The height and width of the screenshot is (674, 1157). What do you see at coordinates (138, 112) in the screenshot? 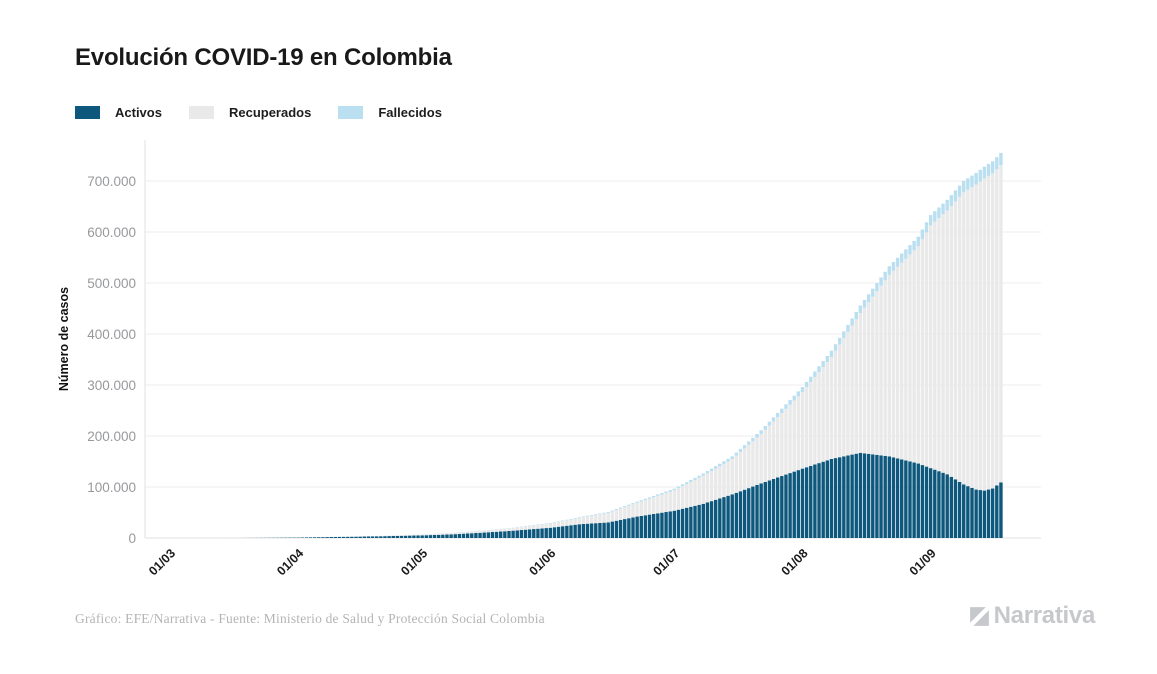
I see `legend-label-activos: Activos` at bounding box center [138, 112].